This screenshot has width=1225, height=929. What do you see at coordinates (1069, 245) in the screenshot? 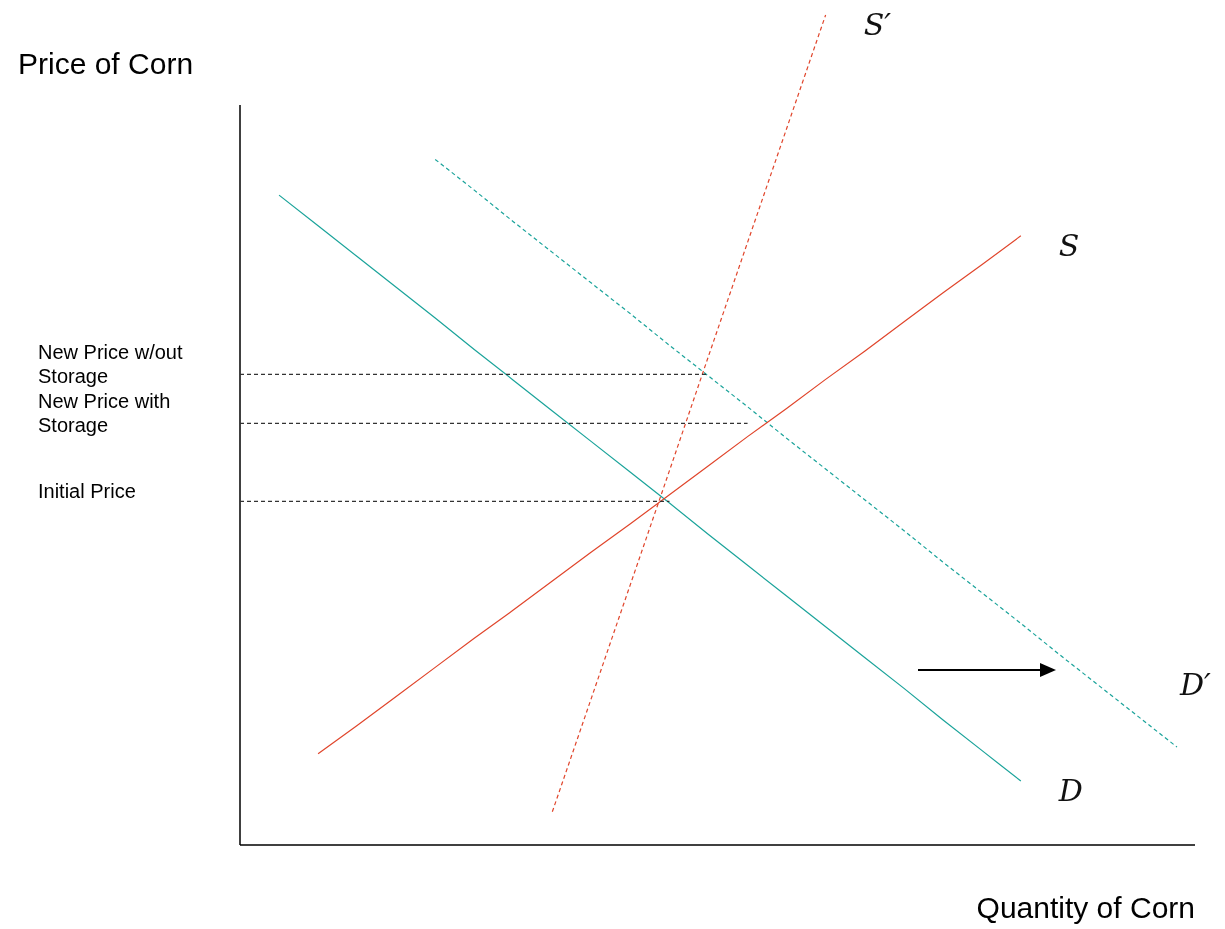
I see `series-label: S` at bounding box center [1069, 245].